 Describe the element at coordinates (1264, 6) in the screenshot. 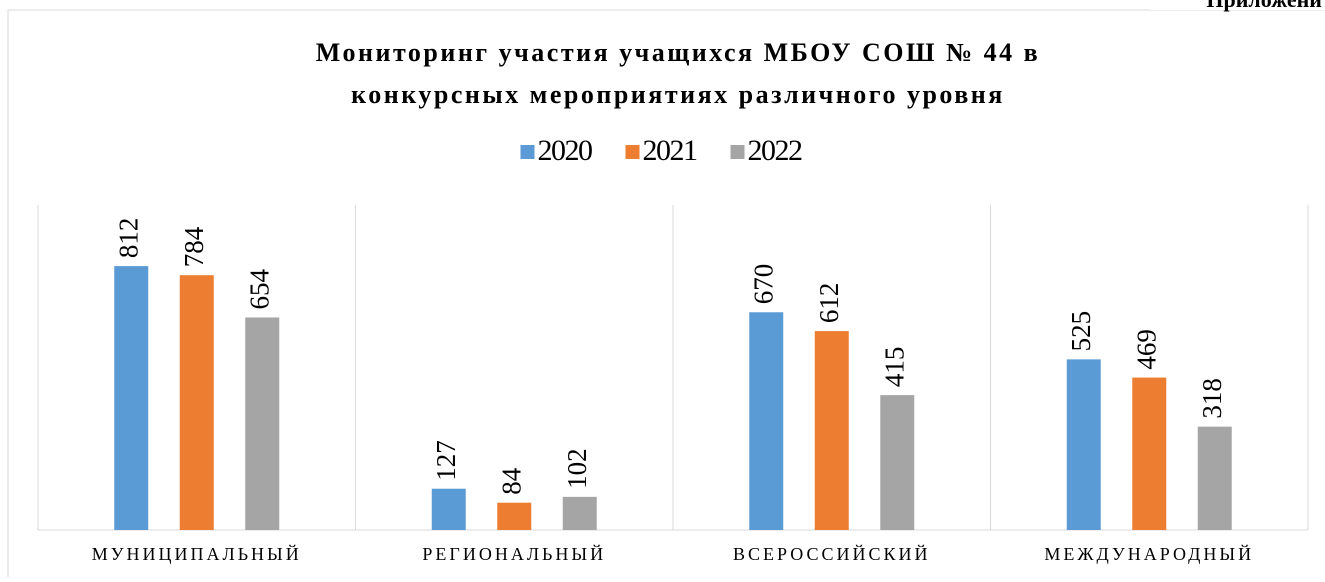

I see `page-header: Приложени` at that location.